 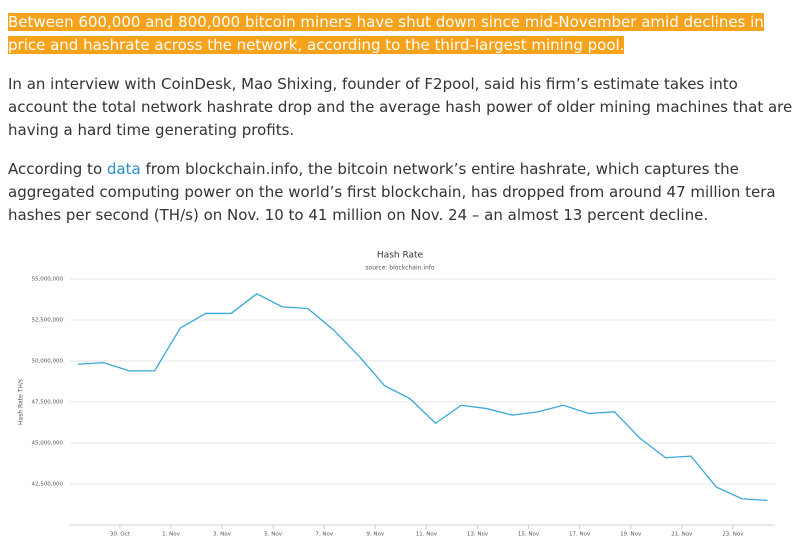 What do you see at coordinates (733, 535) in the screenshot?
I see `x-tick-label: 23. Nov` at bounding box center [733, 535].